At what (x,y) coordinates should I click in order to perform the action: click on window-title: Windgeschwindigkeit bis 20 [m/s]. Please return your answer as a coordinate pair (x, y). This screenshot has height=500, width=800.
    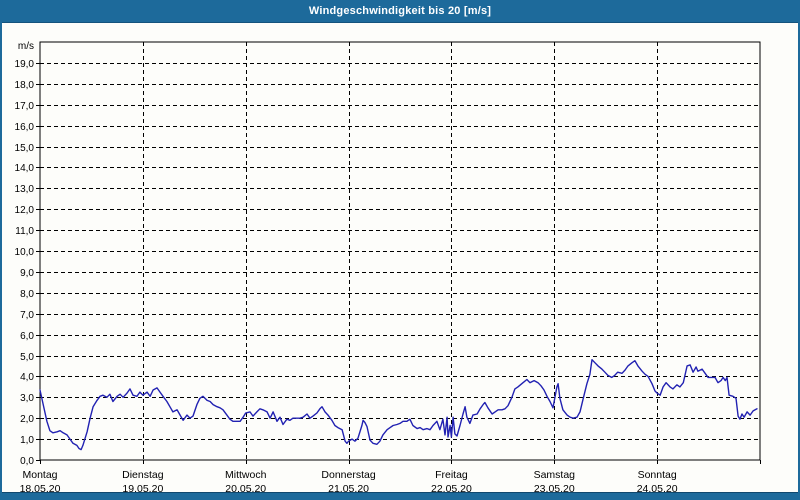
    Looking at the image, I should click on (400, 11).